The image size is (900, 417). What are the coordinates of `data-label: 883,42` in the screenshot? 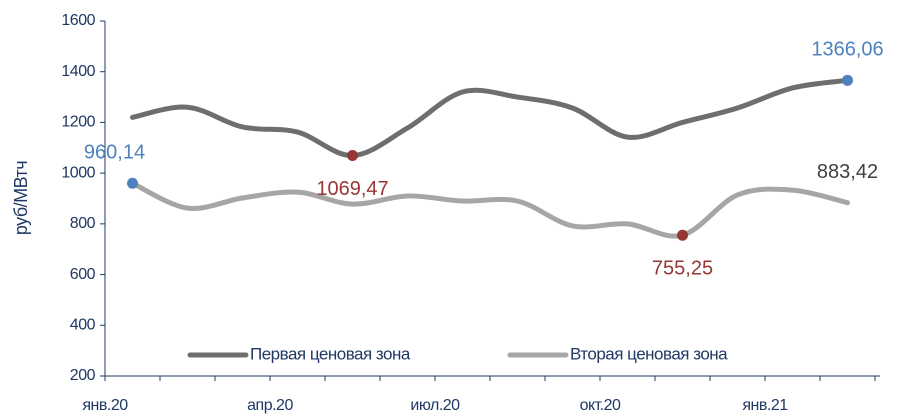 It's located at (847, 172).